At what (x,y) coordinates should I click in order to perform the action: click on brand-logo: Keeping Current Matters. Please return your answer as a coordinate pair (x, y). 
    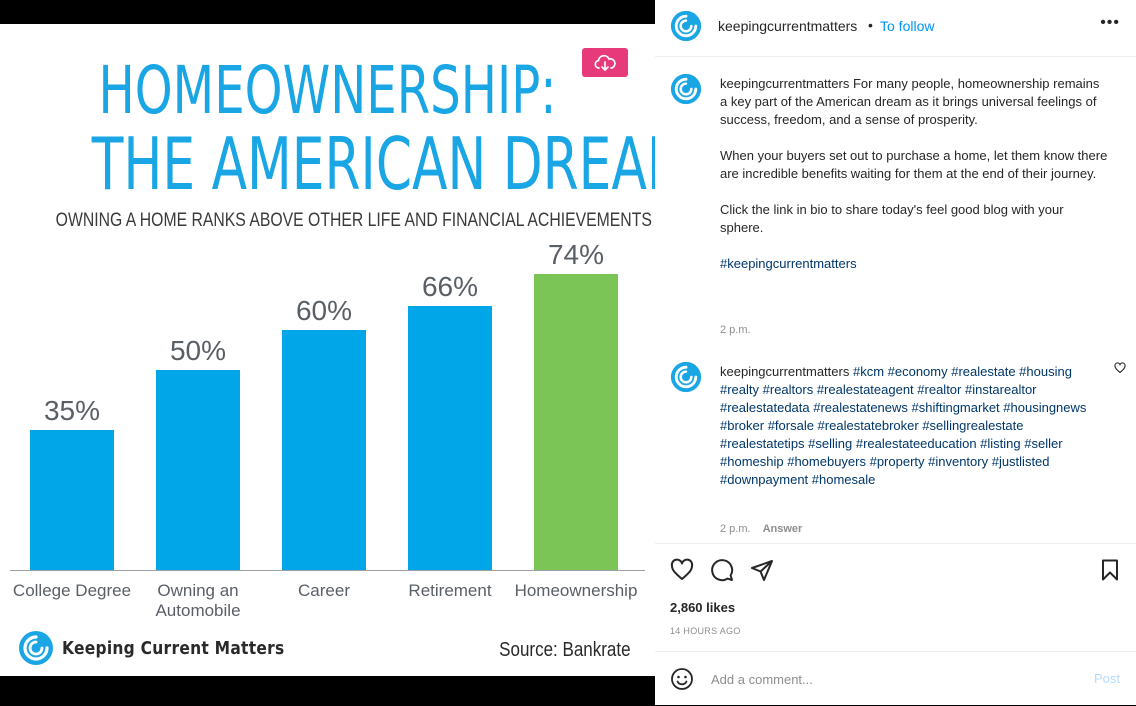
    Looking at the image, I should click on (169, 648).